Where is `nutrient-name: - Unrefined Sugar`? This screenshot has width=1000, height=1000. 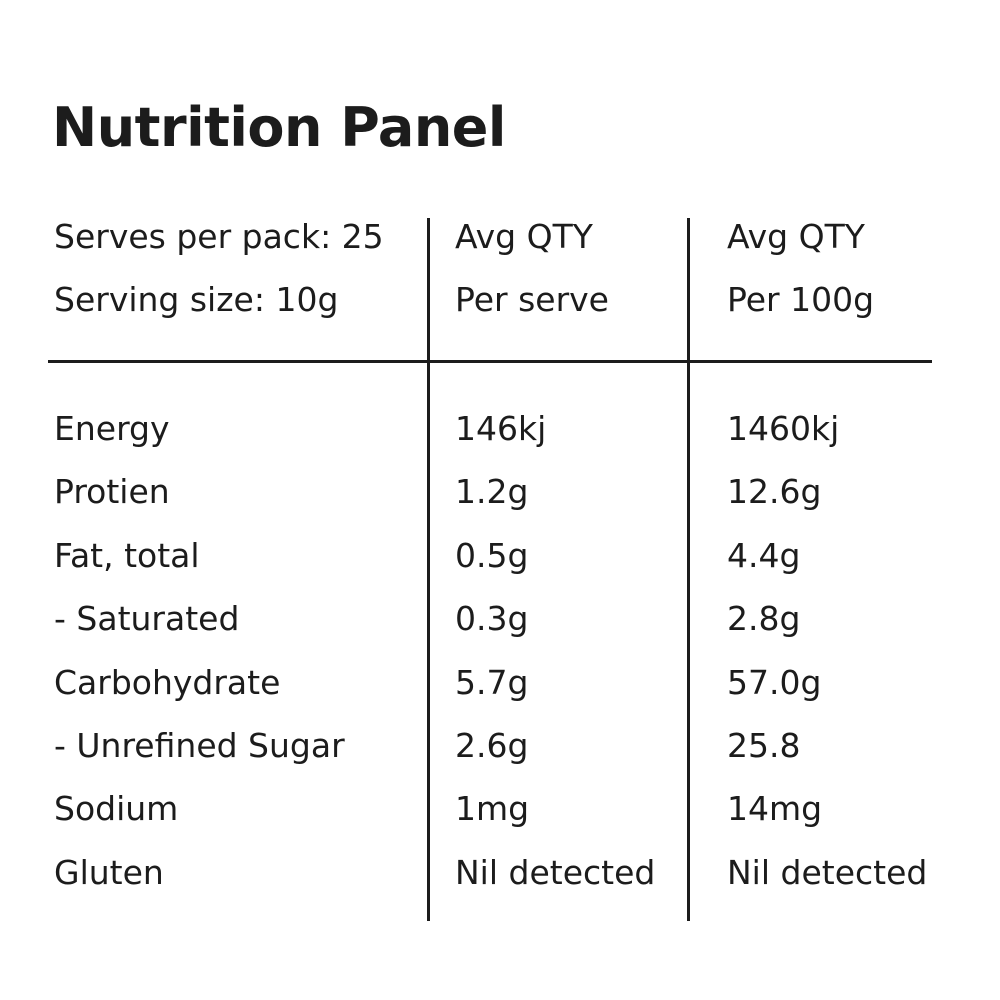 nutrient-name: - Unrefined Sugar is located at coordinates (199, 745).